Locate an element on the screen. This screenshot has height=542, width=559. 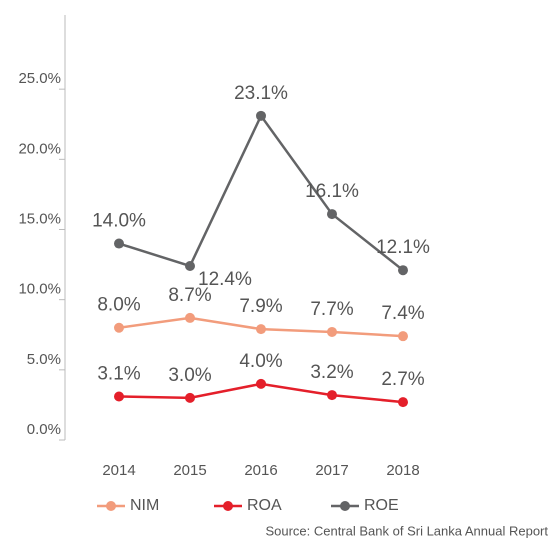
data-label: 7.4% is located at coordinates (402, 313).